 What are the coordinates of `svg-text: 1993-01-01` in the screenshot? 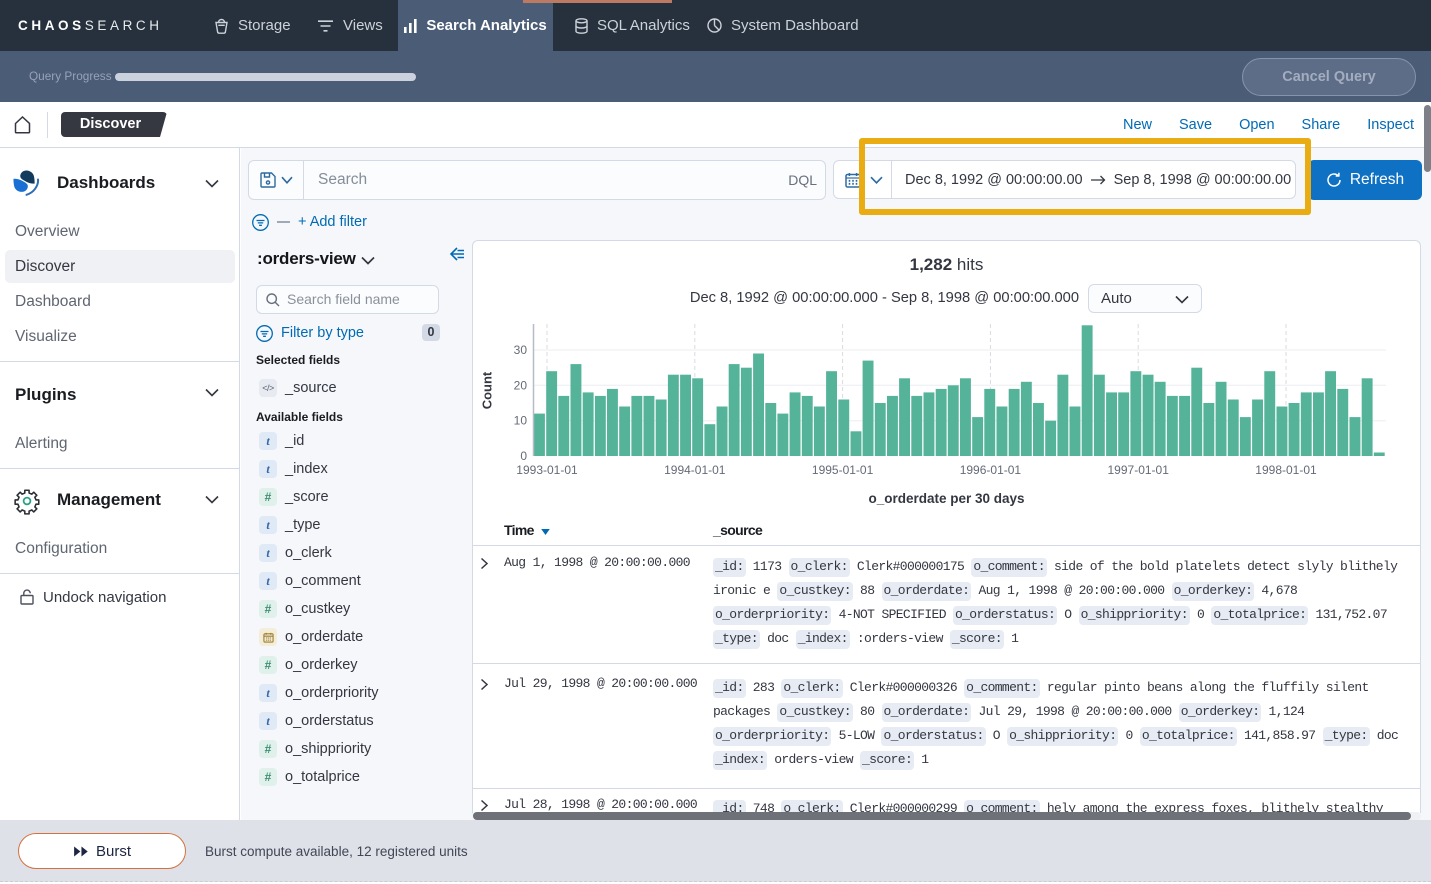 It's located at (547, 470).